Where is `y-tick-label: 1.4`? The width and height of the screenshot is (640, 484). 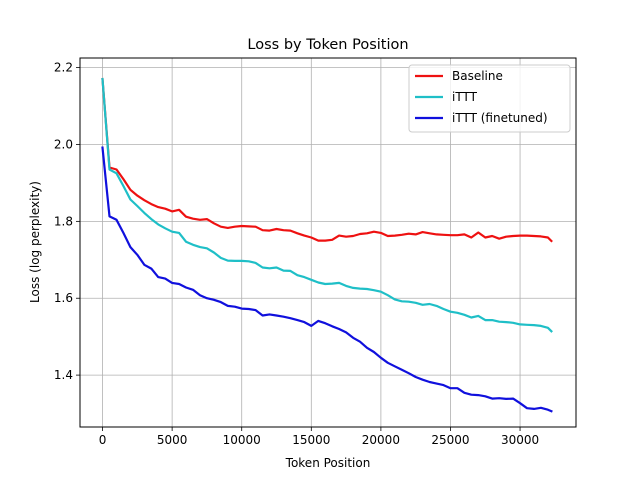
y-tick-label: 1.4 is located at coordinates (63, 375).